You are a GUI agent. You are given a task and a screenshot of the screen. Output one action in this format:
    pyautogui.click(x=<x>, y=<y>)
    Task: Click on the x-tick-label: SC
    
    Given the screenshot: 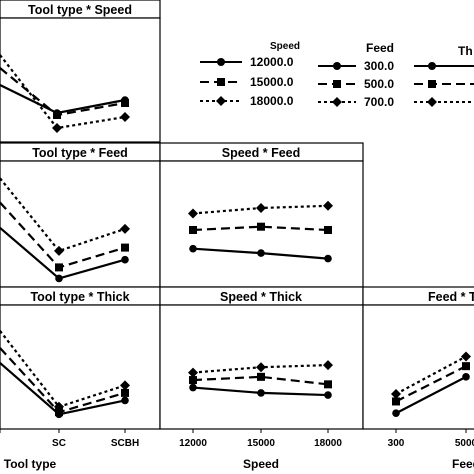 What is the action you would take?
    pyautogui.click(x=59, y=443)
    